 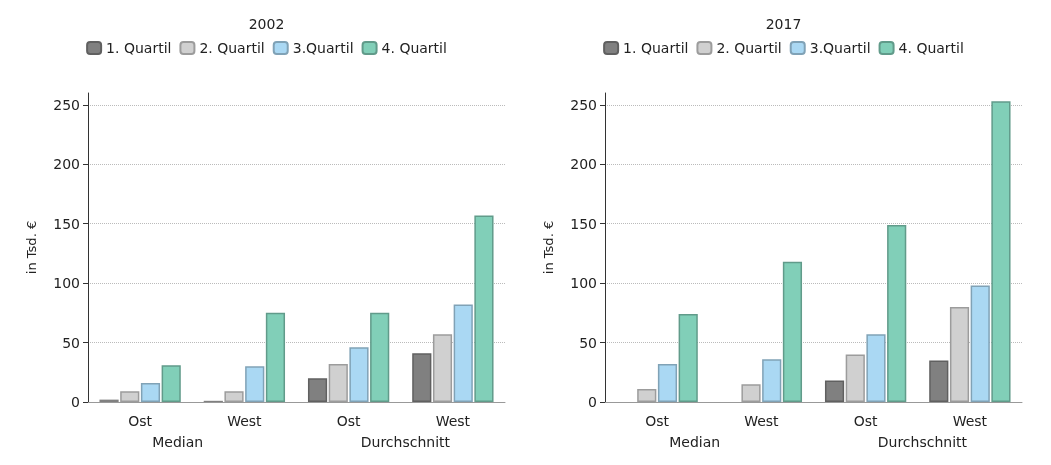 What do you see at coordinates (266, 24) in the screenshot?
I see `chart-title: 2002` at bounding box center [266, 24].